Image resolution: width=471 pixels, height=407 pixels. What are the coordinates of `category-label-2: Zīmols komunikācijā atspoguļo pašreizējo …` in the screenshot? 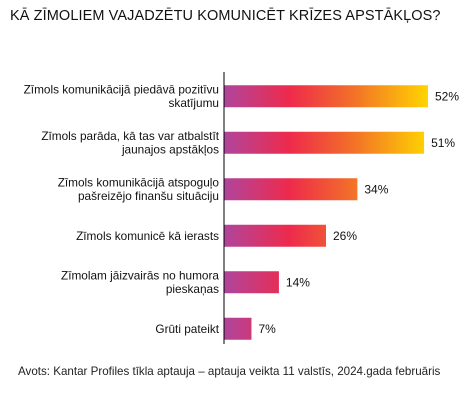 It's located at (139, 190).